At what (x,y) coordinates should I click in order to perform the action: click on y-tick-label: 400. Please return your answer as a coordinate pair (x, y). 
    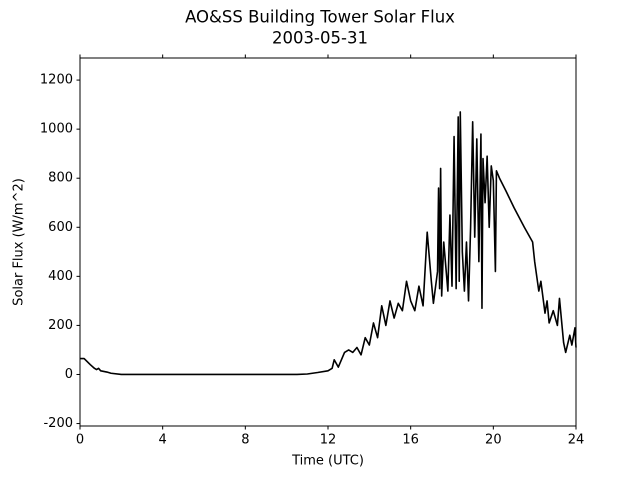
    Looking at the image, I should click on (60, 276).